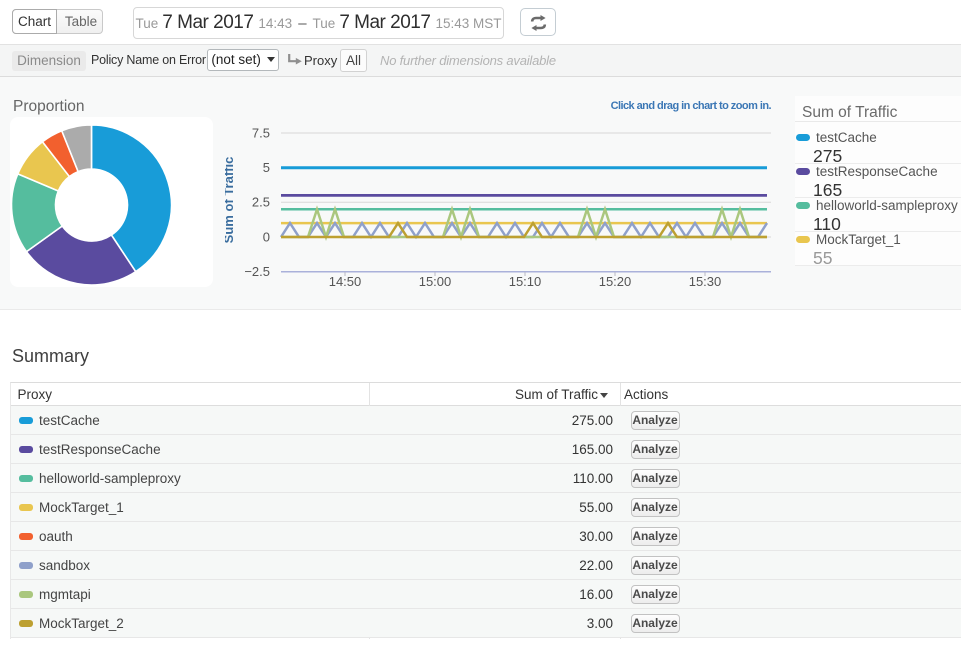 The height and width of the screenshot is (647, 961). What do you see at coordinates (691, 106) in the screenshot?
I see `svg-text:Click and drag in chart to zoo: Click and drag in chart to zoom in.` at bounding box center [691, 106].